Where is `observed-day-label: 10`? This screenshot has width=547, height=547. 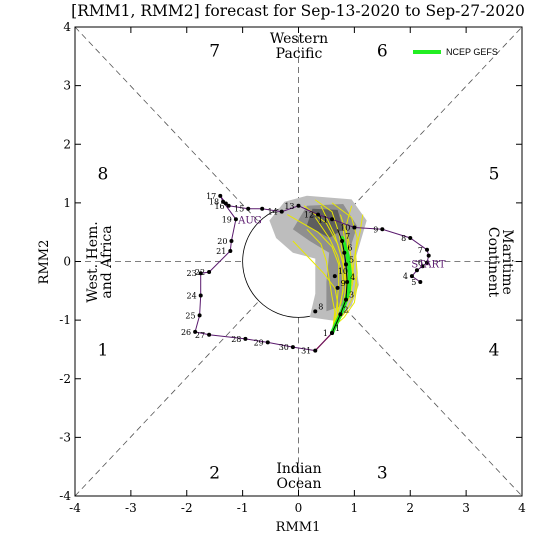
observed-day-label: 10 is located at coordinates (345, 227).